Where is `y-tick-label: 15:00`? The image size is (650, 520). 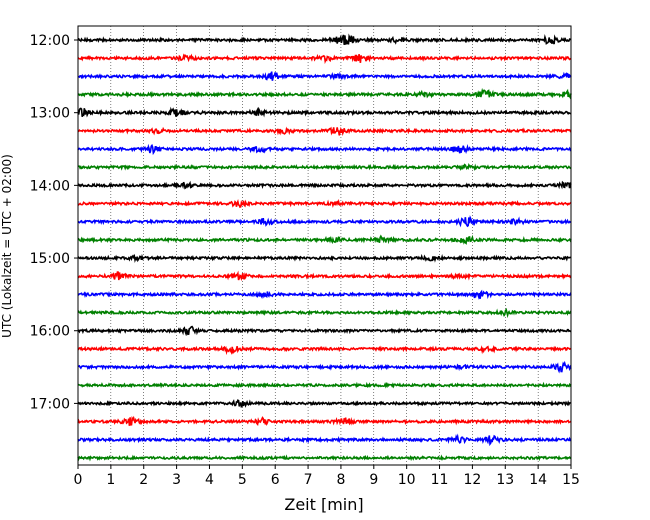 y-tick-label: 15:00 is located at coordinates (50, 259).